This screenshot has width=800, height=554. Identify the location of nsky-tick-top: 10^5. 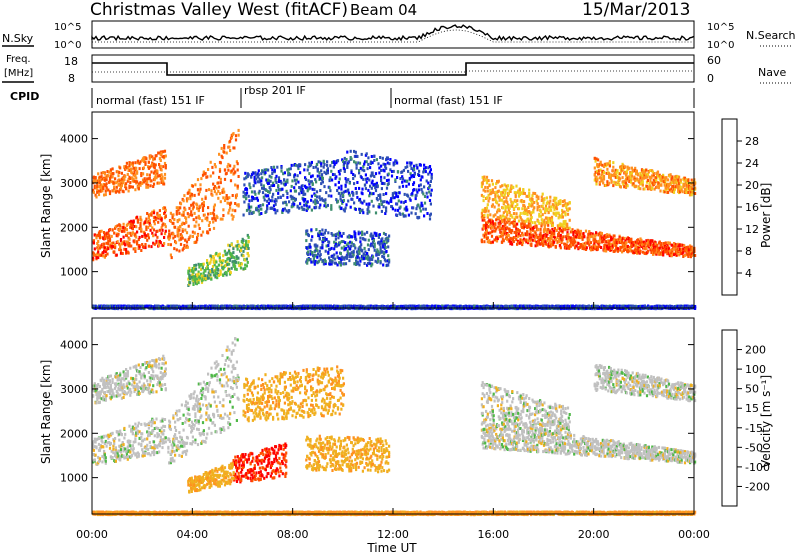
(67, 27).